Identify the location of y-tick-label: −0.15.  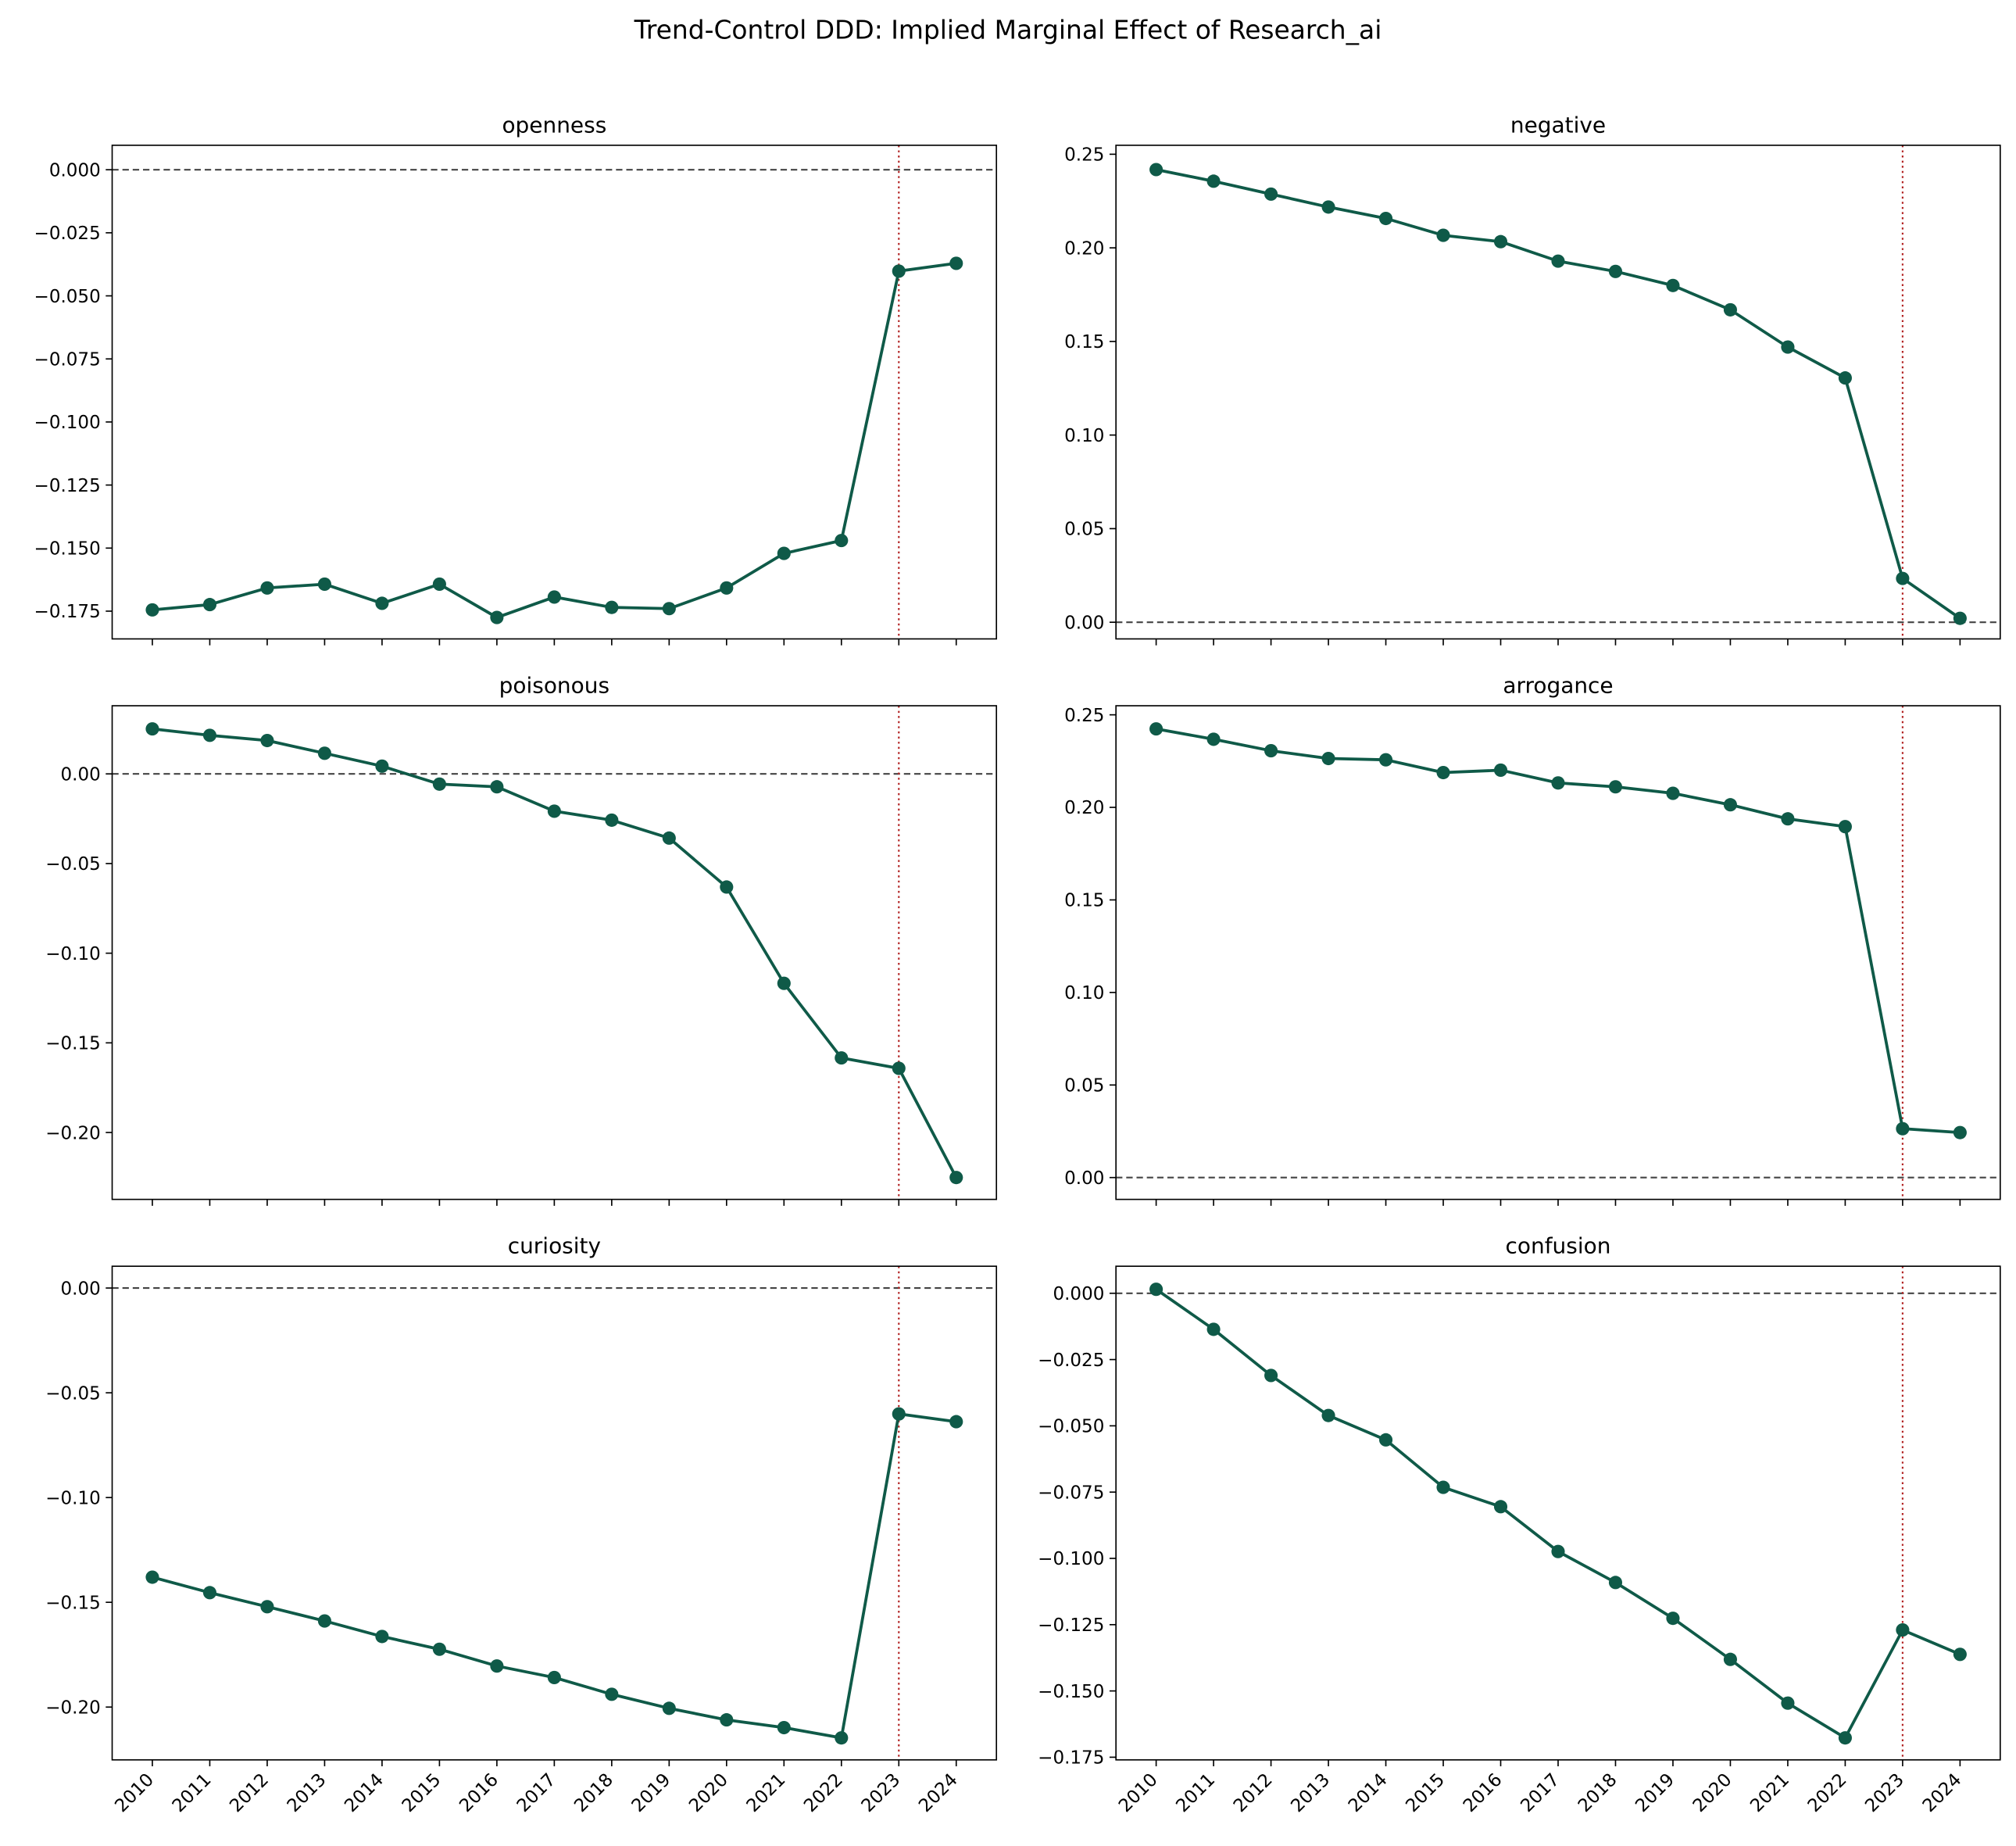
(73, 1044).